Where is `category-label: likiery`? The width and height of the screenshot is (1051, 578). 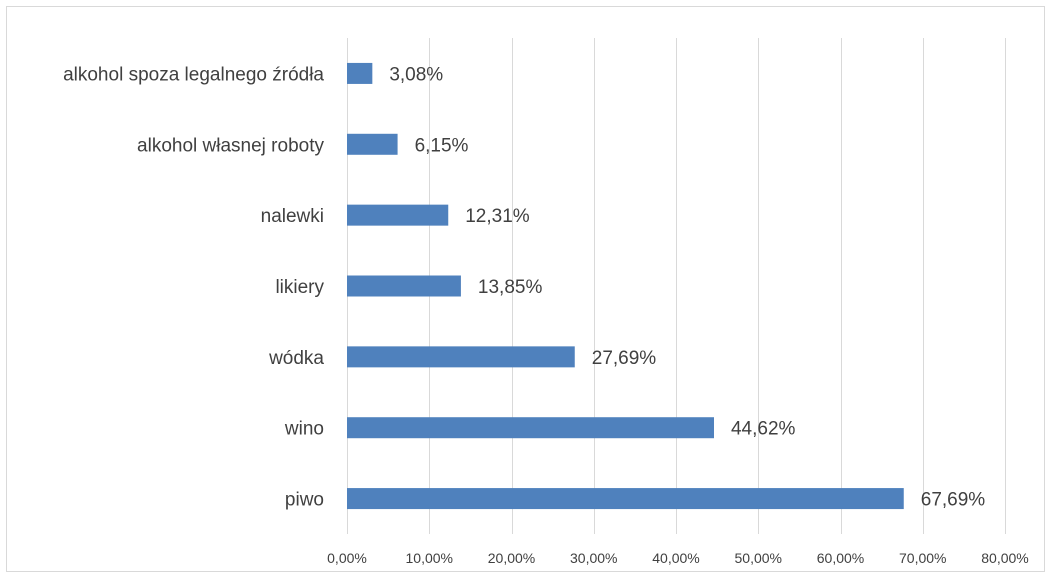 category-label: likiery is located at coordinates (299, 287).